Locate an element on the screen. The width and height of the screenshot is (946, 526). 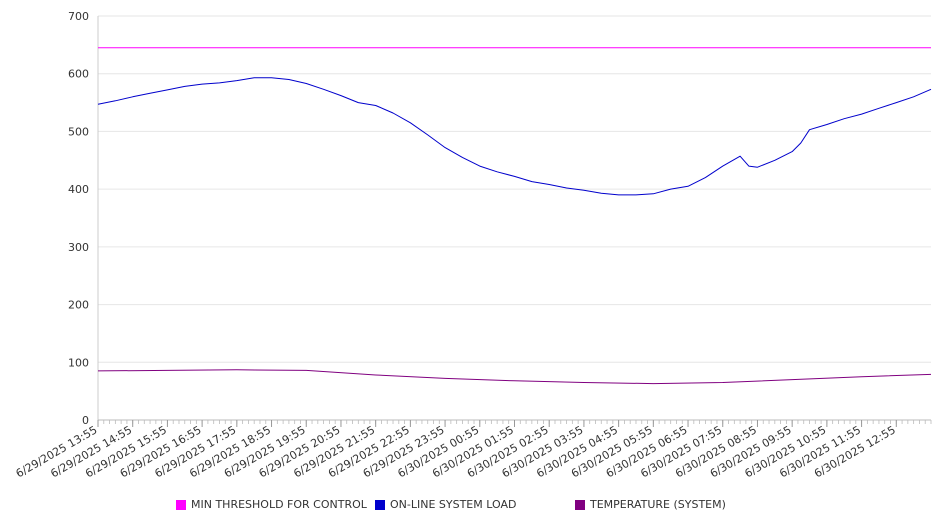
legend-item-system-load: ON-LINE SYSTEM LOAD is located at coordinates (445, 504).